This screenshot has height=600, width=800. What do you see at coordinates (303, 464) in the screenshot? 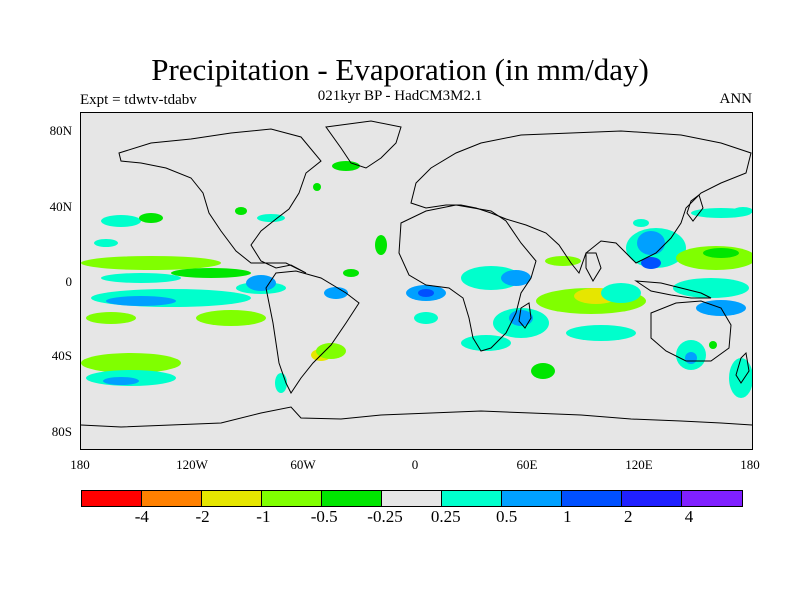
I see `lon-label: 60W` at bounding box center [303, 464].